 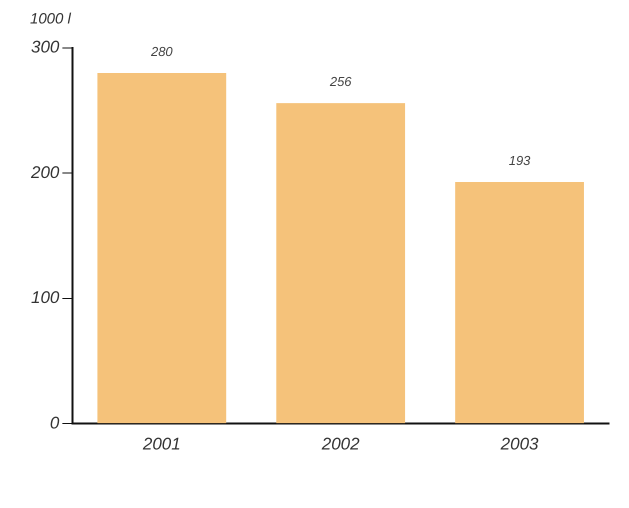 I want to click on data-label: 256, so click(x=340, y=82).